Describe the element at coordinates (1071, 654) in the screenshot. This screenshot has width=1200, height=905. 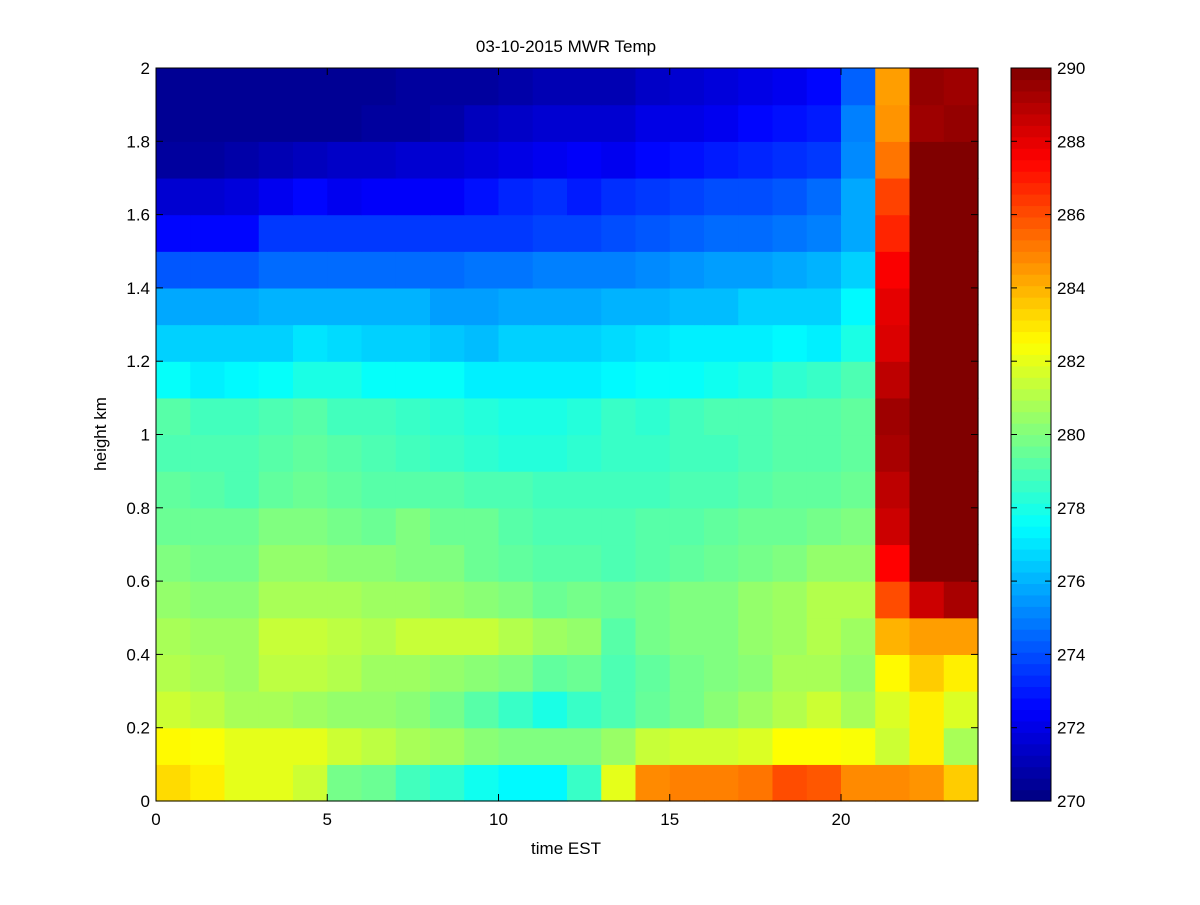
I see `colorbar-tick-label: 274` at that location.